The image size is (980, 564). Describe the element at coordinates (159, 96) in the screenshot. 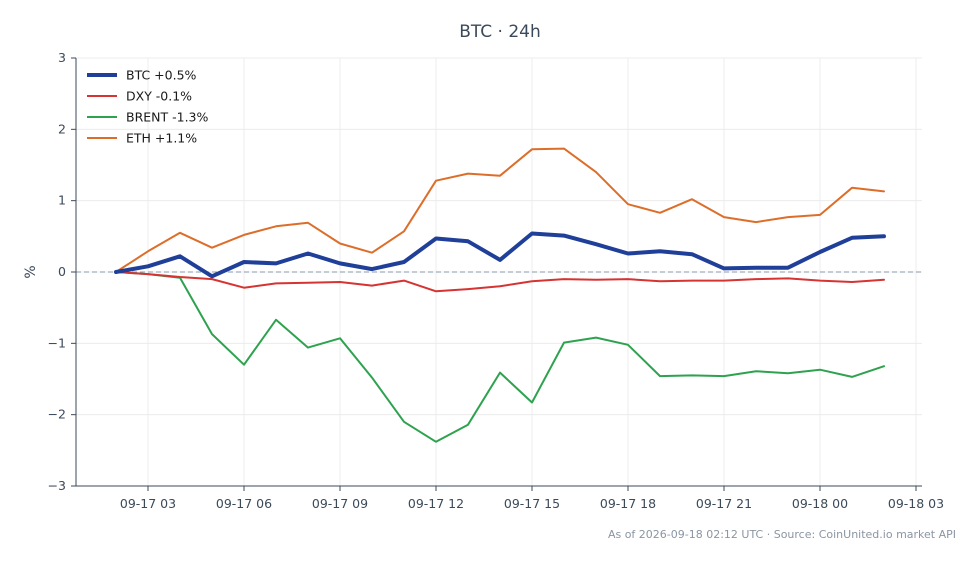

I see `legend-label: DXY -0.1%` at that location.